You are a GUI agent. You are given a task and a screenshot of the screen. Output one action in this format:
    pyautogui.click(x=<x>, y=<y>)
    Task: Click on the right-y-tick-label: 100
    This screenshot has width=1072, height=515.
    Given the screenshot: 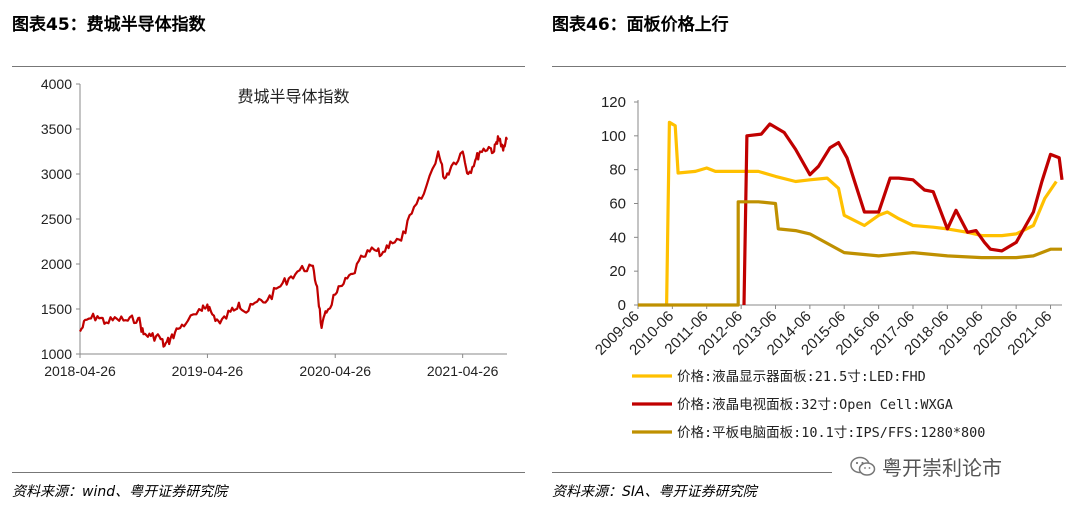 What is the action you would take?
    pyautogui.click(x=613, y=136)
    